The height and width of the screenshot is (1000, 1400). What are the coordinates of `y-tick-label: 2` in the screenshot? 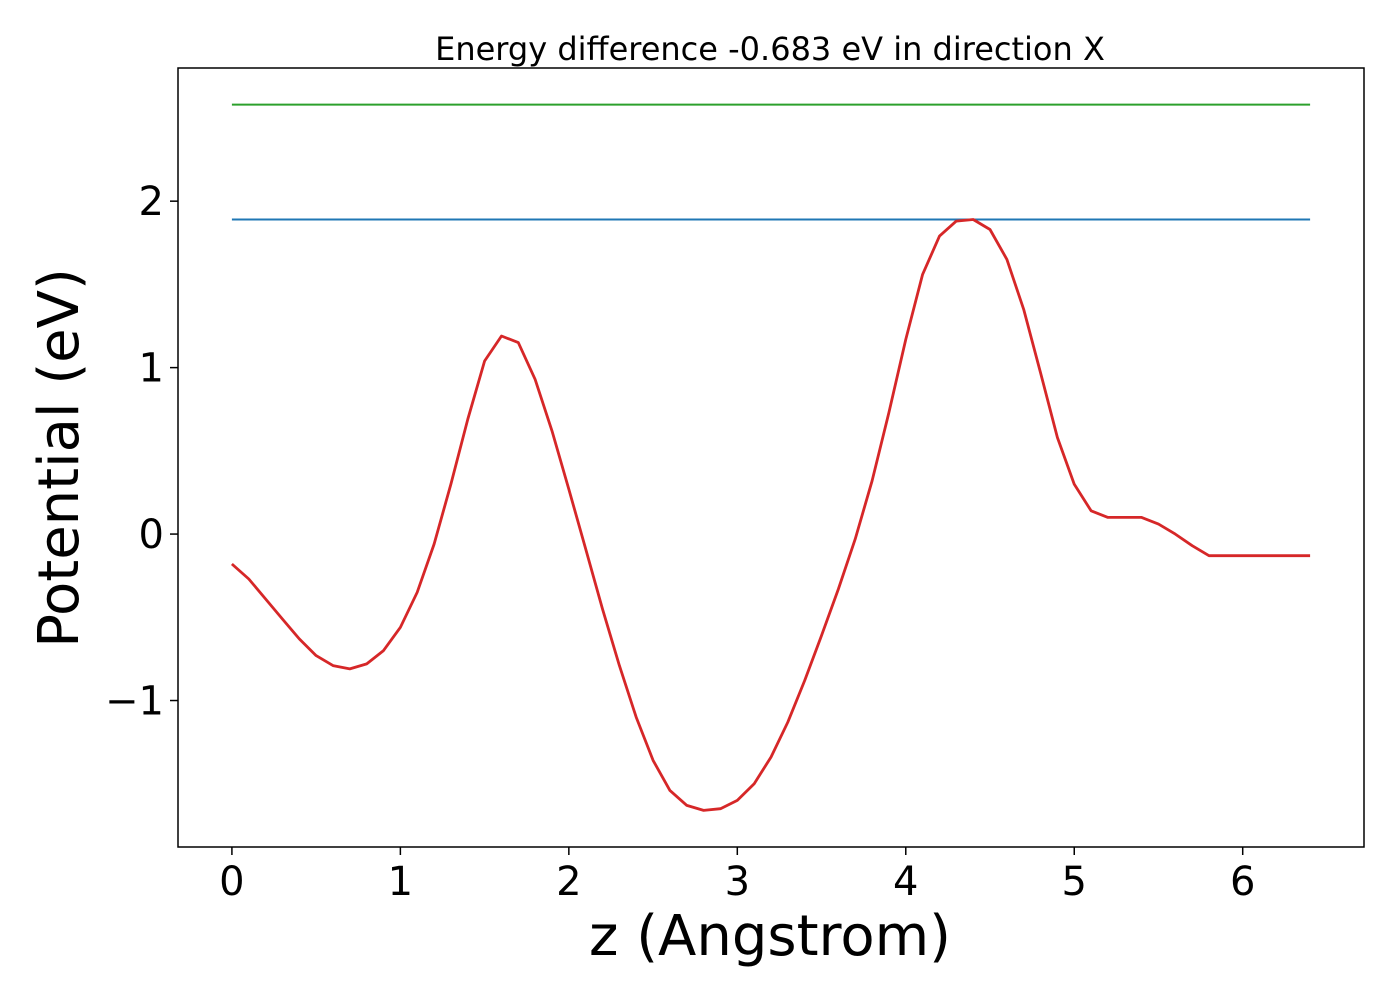 It's located at (151, 202).